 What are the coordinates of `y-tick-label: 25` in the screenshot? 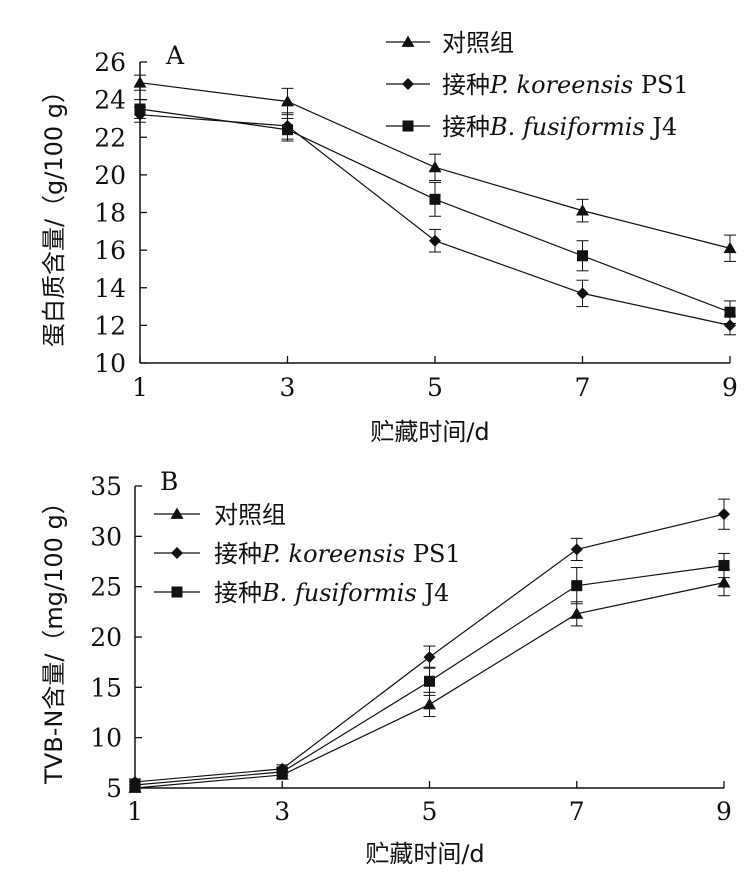 It's located at (106, 587).